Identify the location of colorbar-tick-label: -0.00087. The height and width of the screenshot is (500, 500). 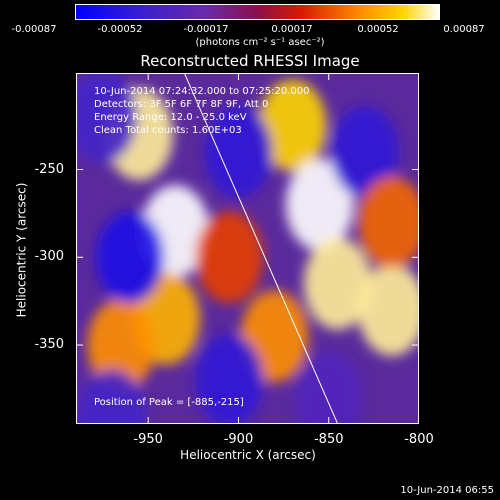
(34, 29).